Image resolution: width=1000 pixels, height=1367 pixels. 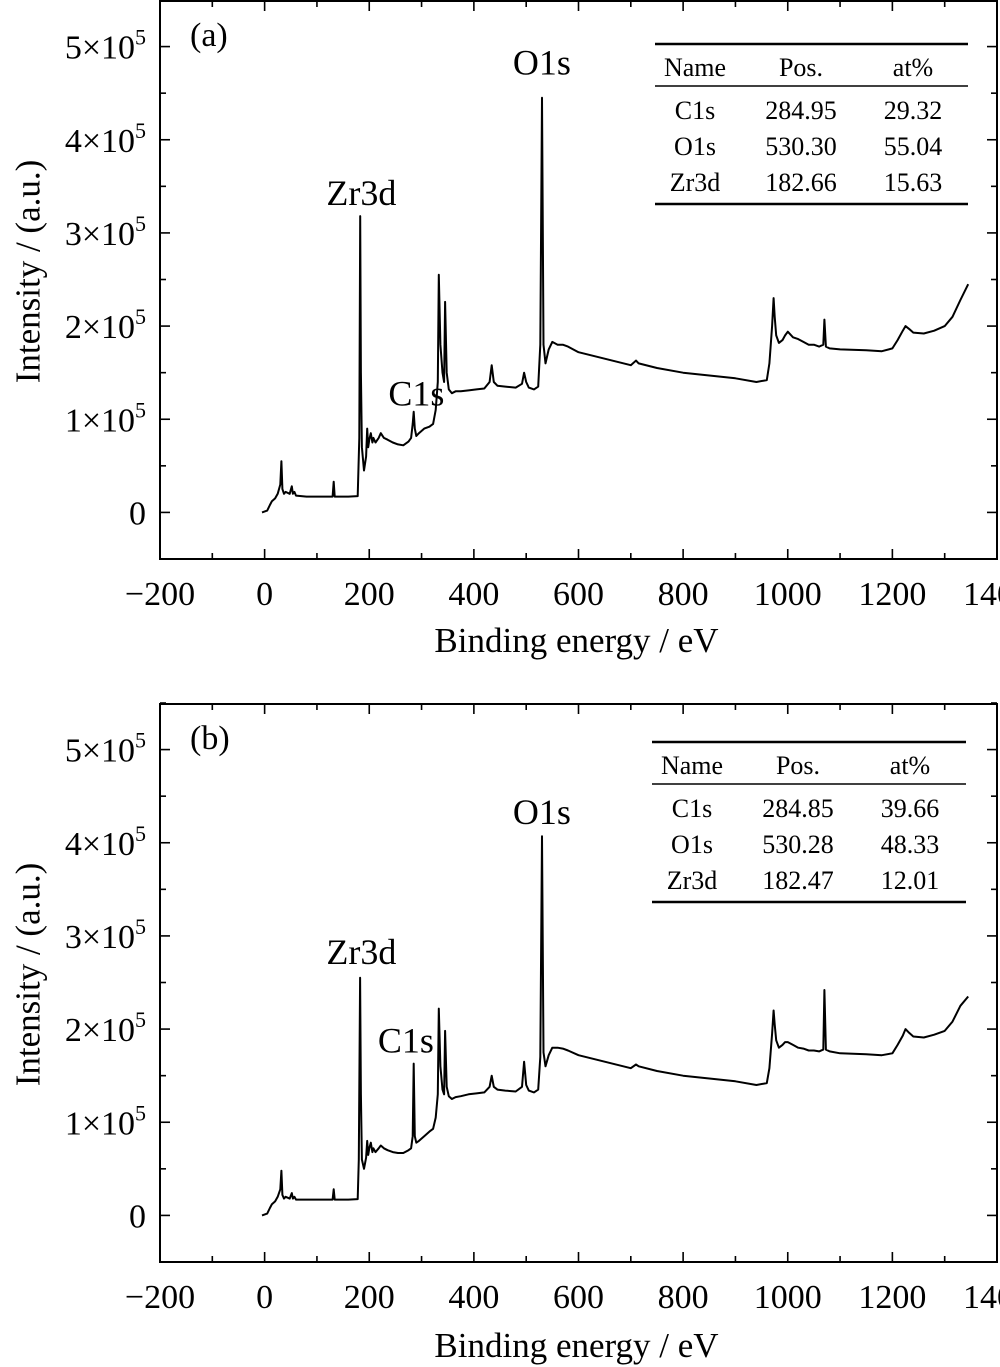 I want to click on table-cell: 12.01, so click(x=910, y=880).